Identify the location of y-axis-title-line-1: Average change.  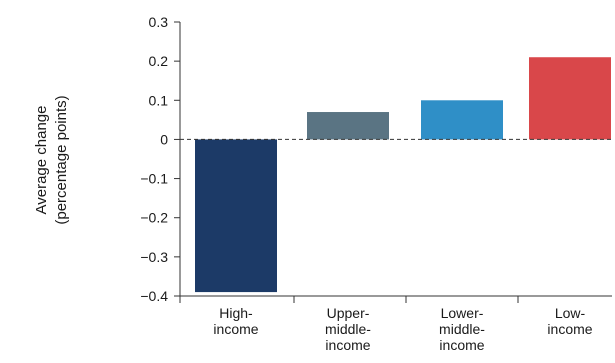
(41, 160).